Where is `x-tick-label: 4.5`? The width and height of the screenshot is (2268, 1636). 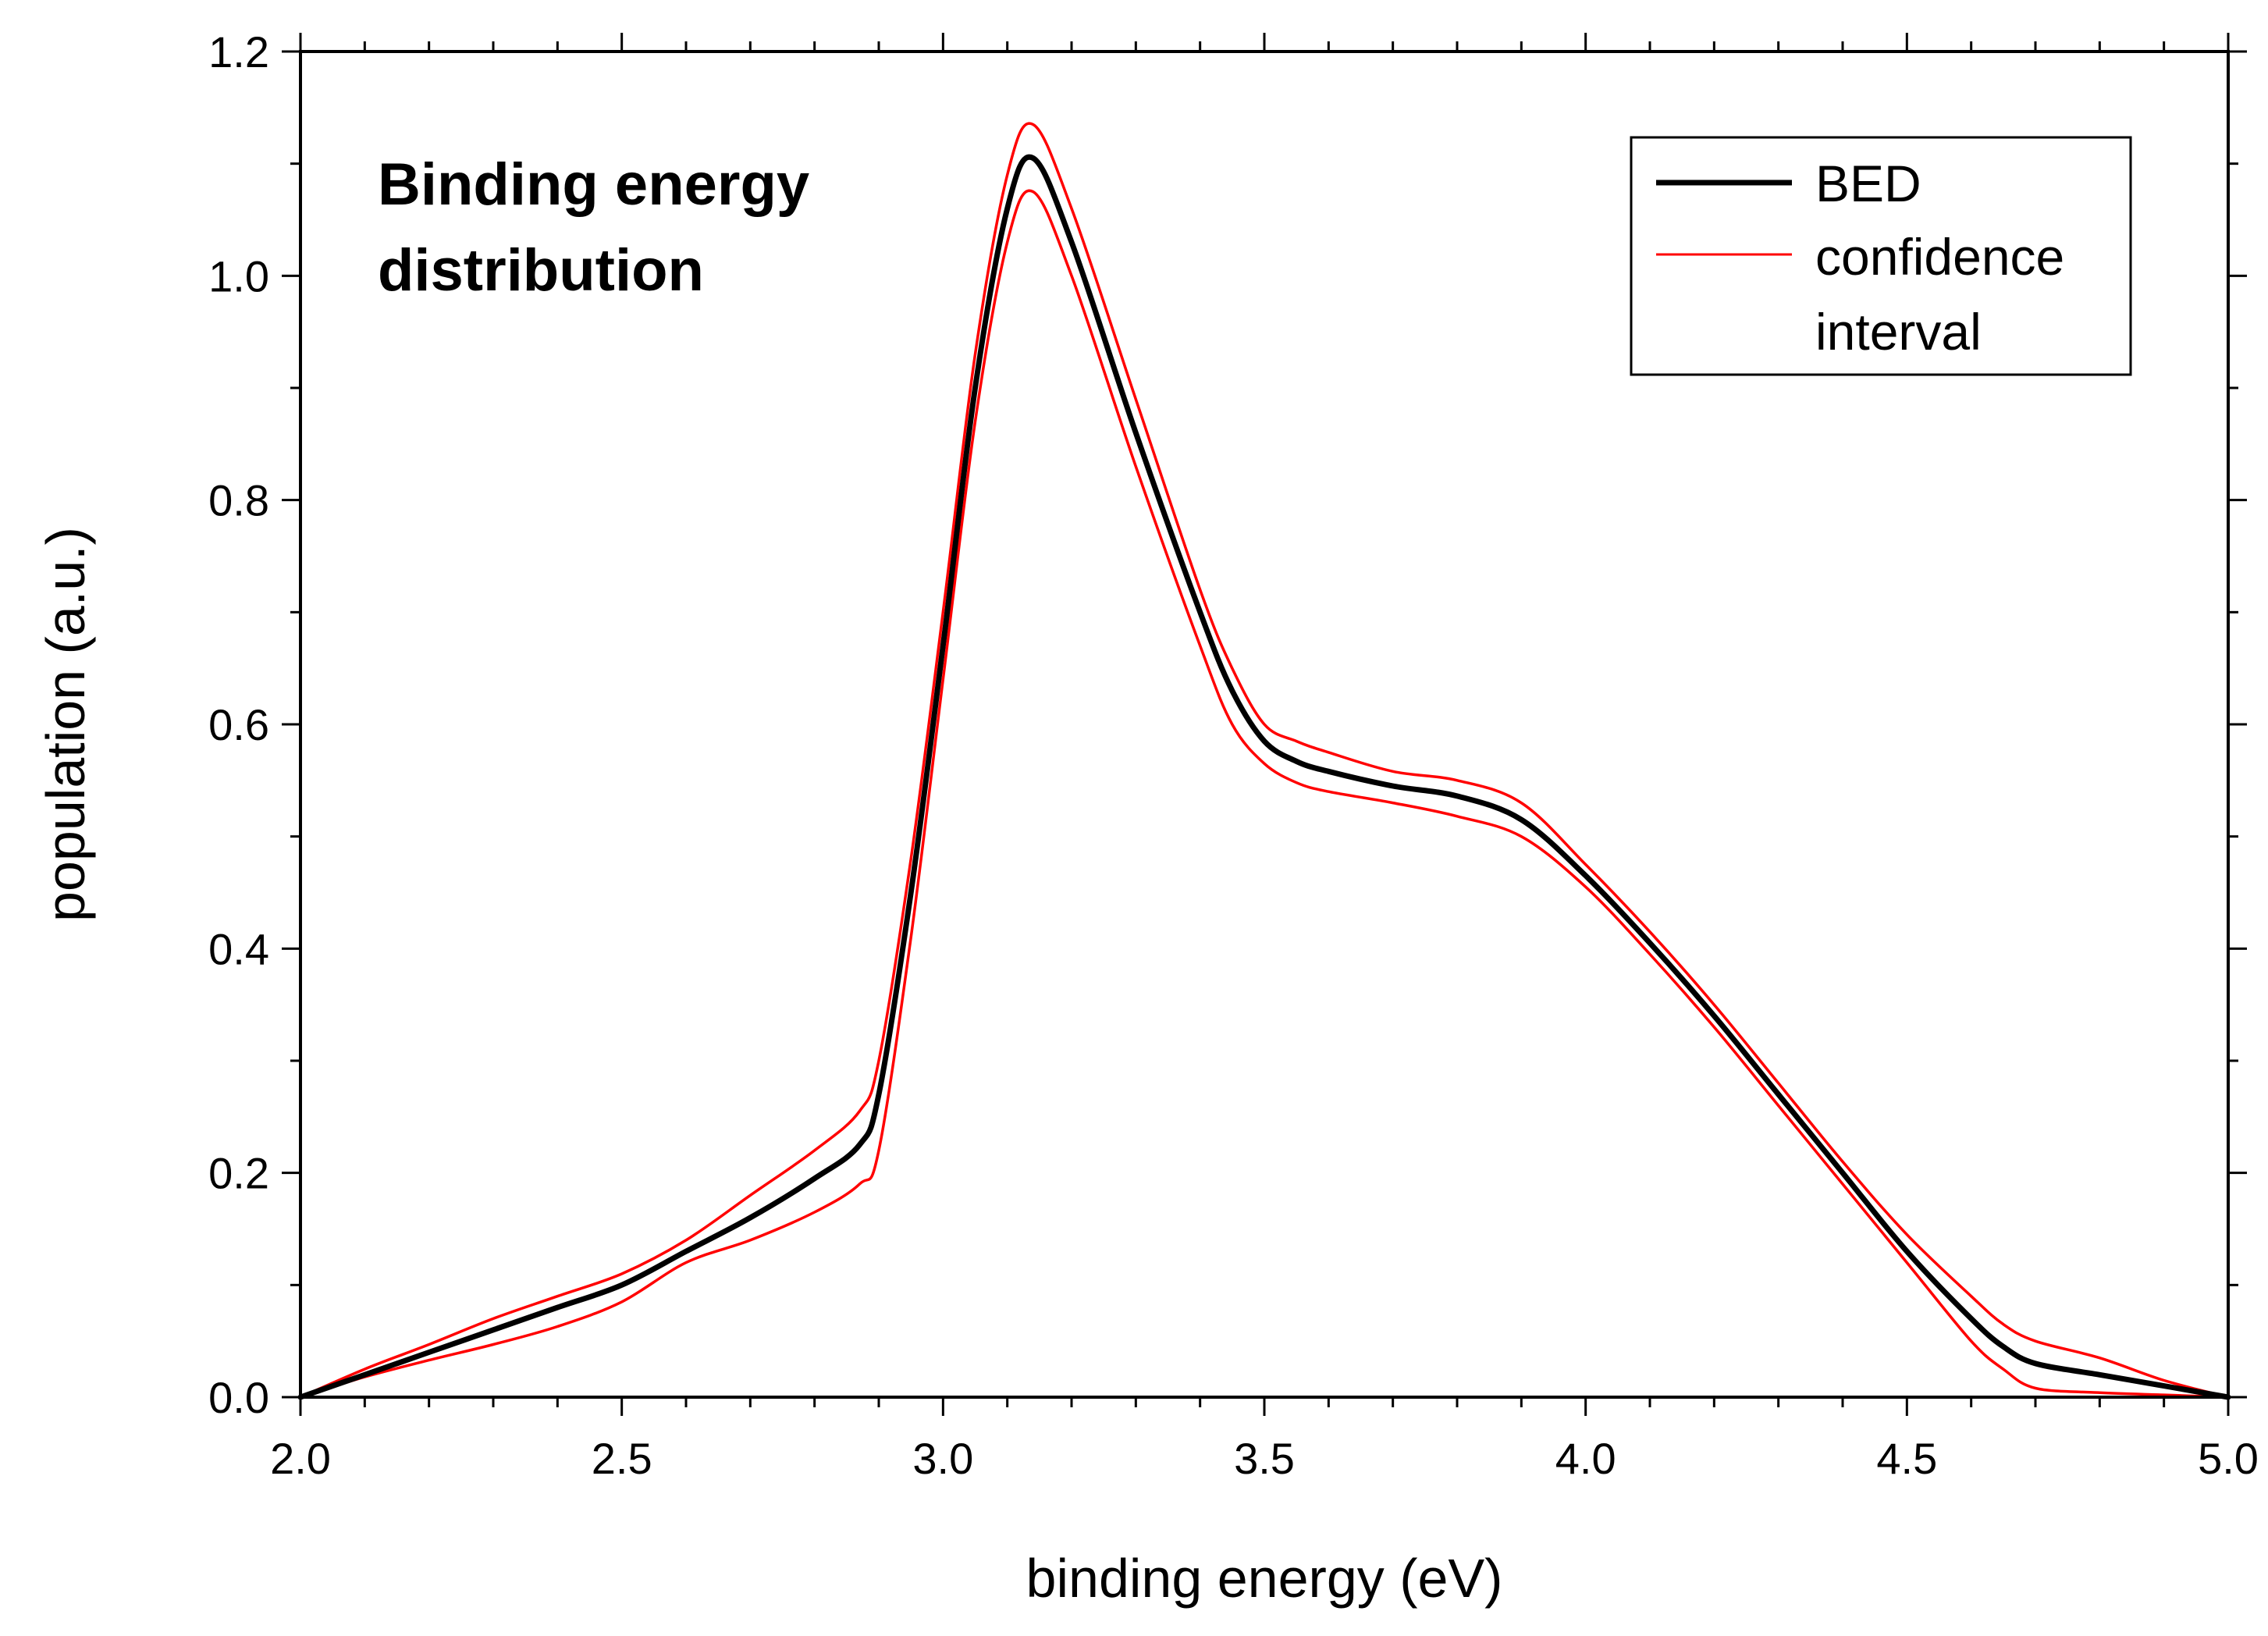
x-tick-label: 4.5 is located at coordinates (1906, 1458).